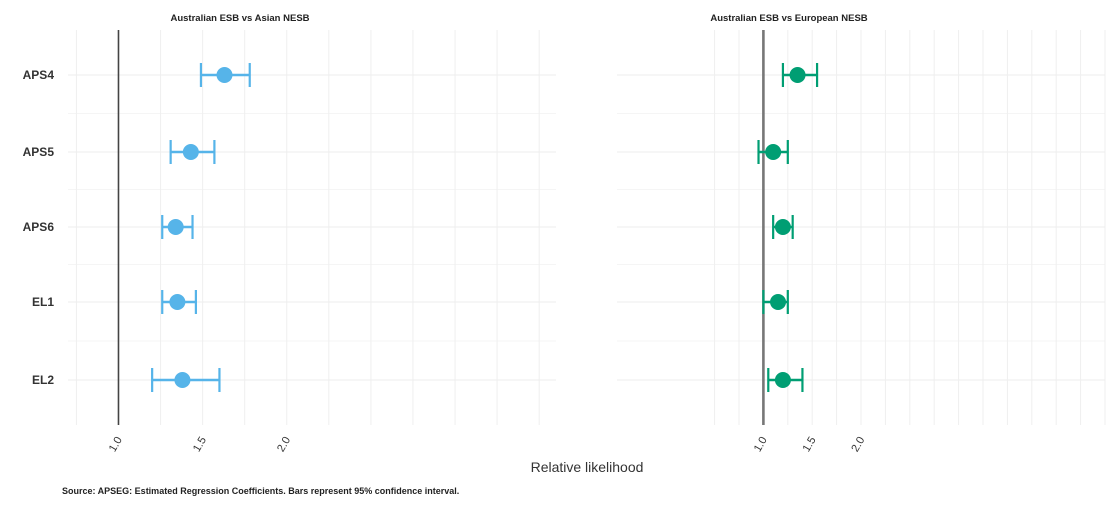  I want to click on panel-title: Australian ESB vs European NESB, so click(788, 18).